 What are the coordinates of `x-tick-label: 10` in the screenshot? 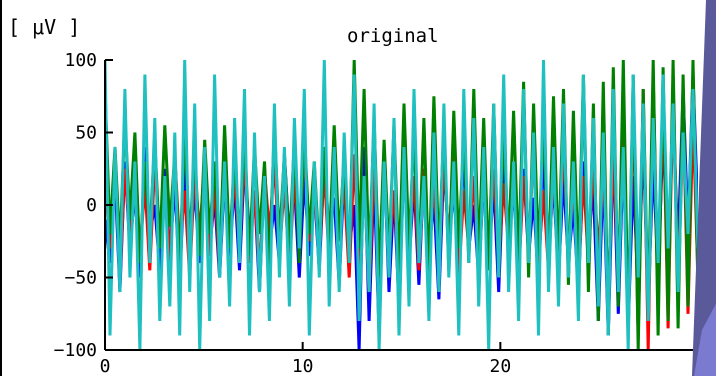 It's located at (303, 366).